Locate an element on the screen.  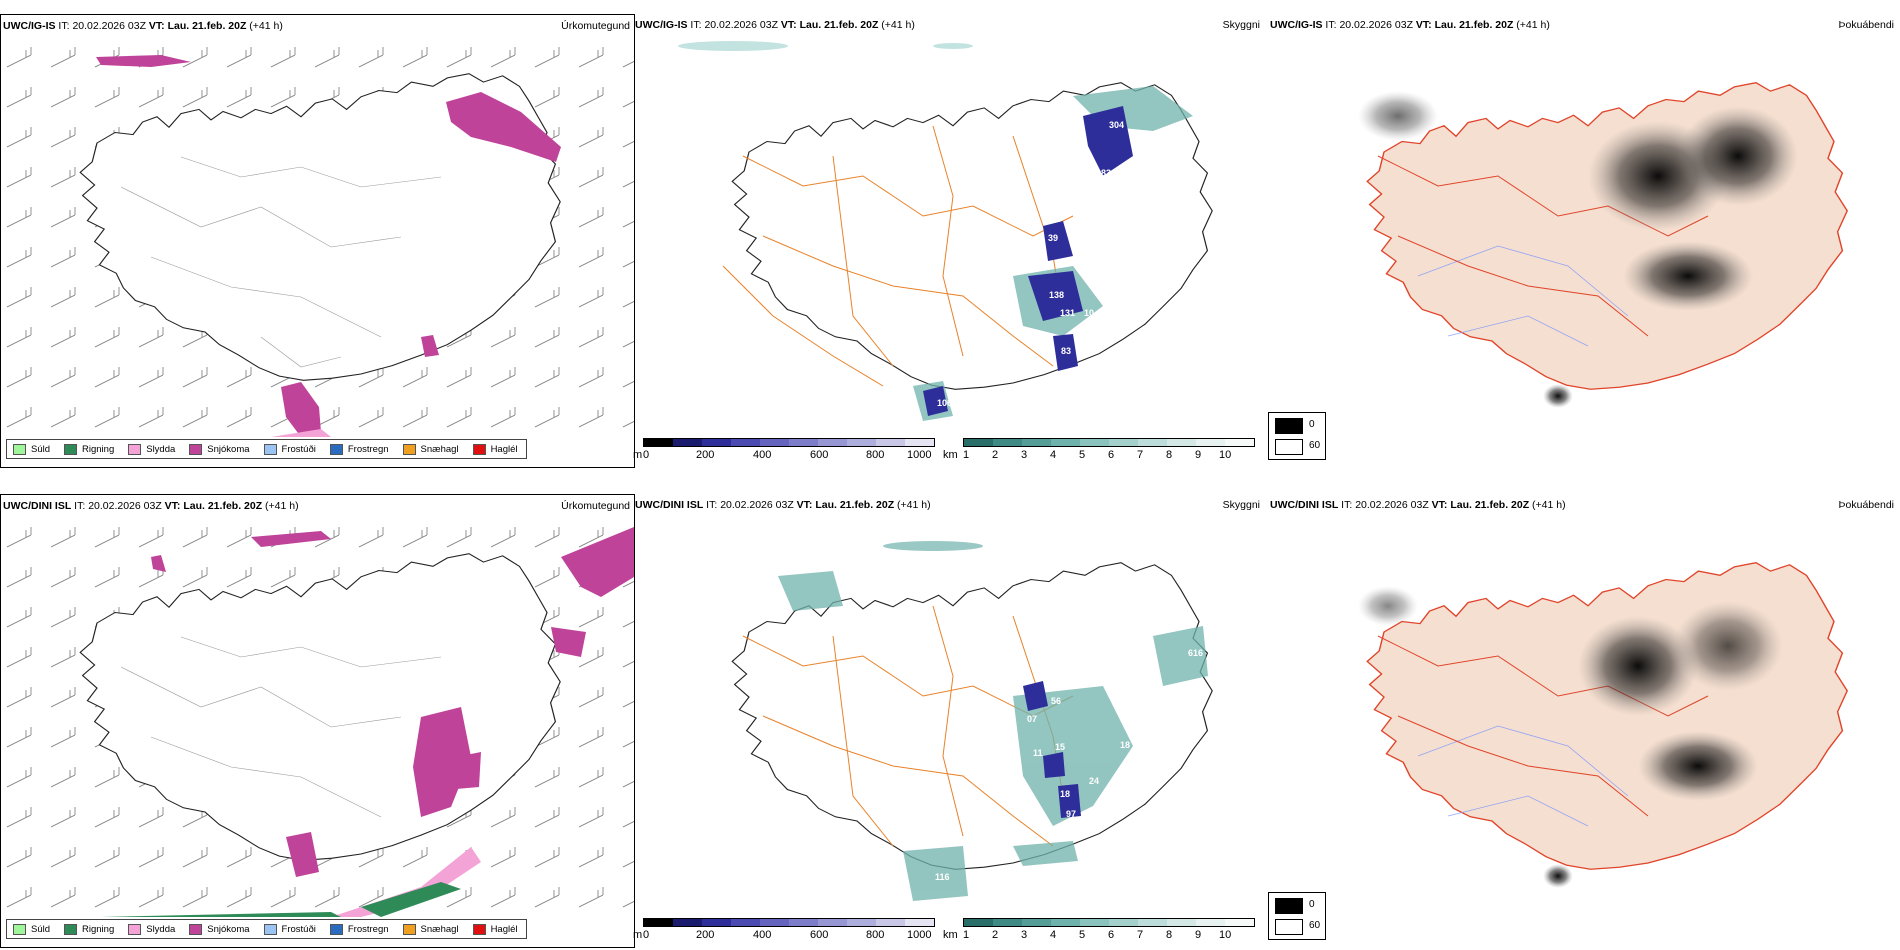
init-time: 20.02.2026 03Z is located at coordinates (109, 26).